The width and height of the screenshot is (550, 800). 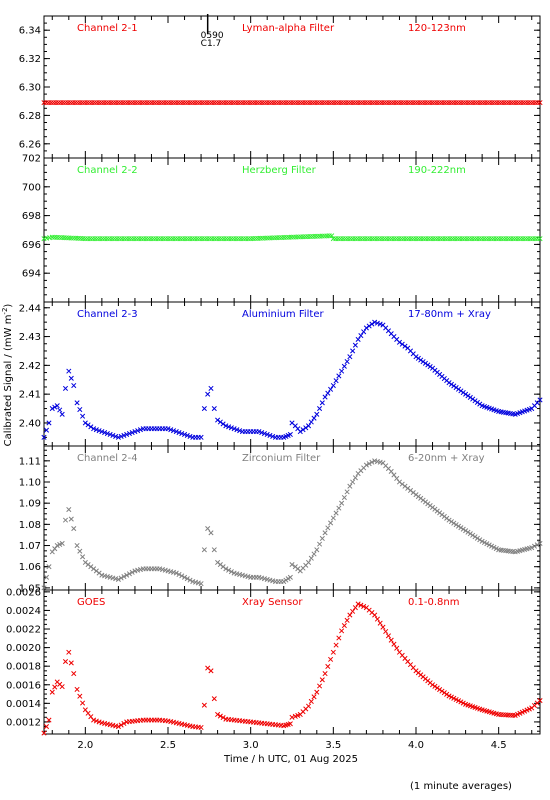 What do you see at coordinates (449, 314) in the screenshot?
I see `band-label: 17-80nm + Xray` at bounding box center [449, 314].